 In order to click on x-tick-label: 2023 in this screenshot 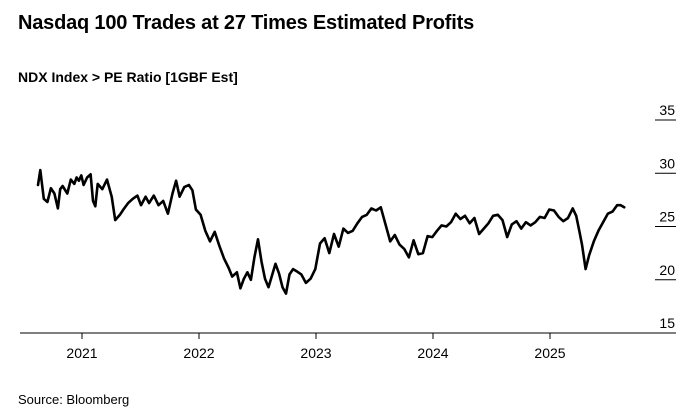, I will do `click(315, 353)`.